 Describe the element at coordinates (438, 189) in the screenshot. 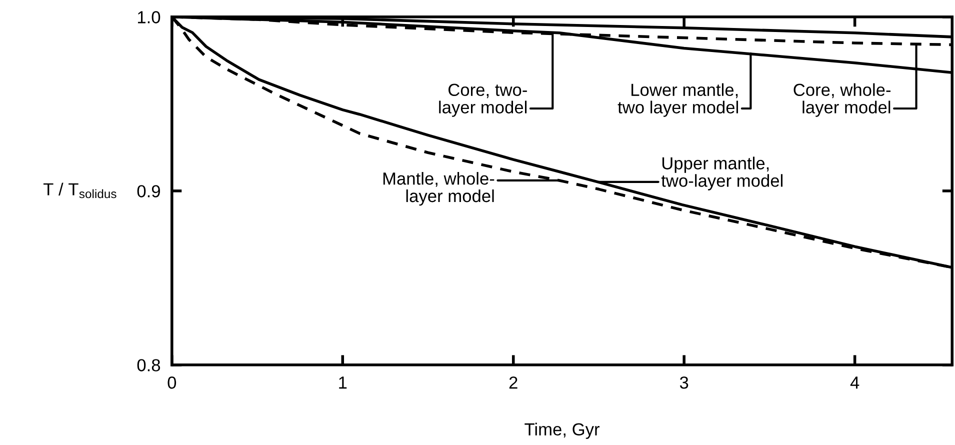

I see `annotation: Mantle, whole- layer model` at that location.